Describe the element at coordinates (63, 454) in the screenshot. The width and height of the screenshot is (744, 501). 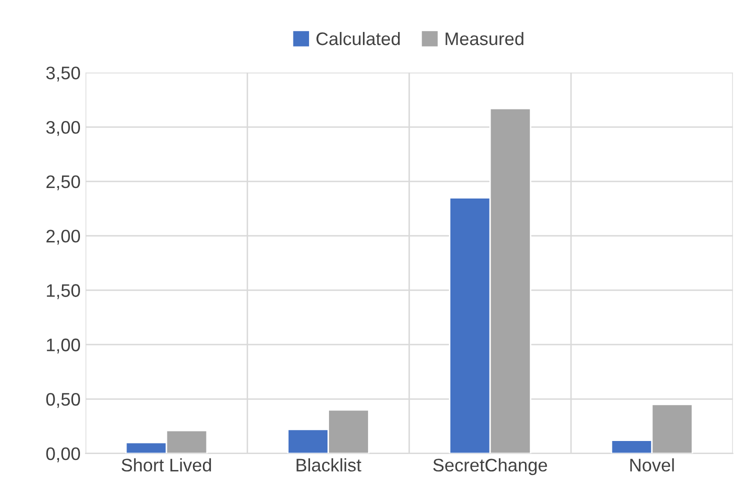
I see `y-tick-label: 0,00` at that location.